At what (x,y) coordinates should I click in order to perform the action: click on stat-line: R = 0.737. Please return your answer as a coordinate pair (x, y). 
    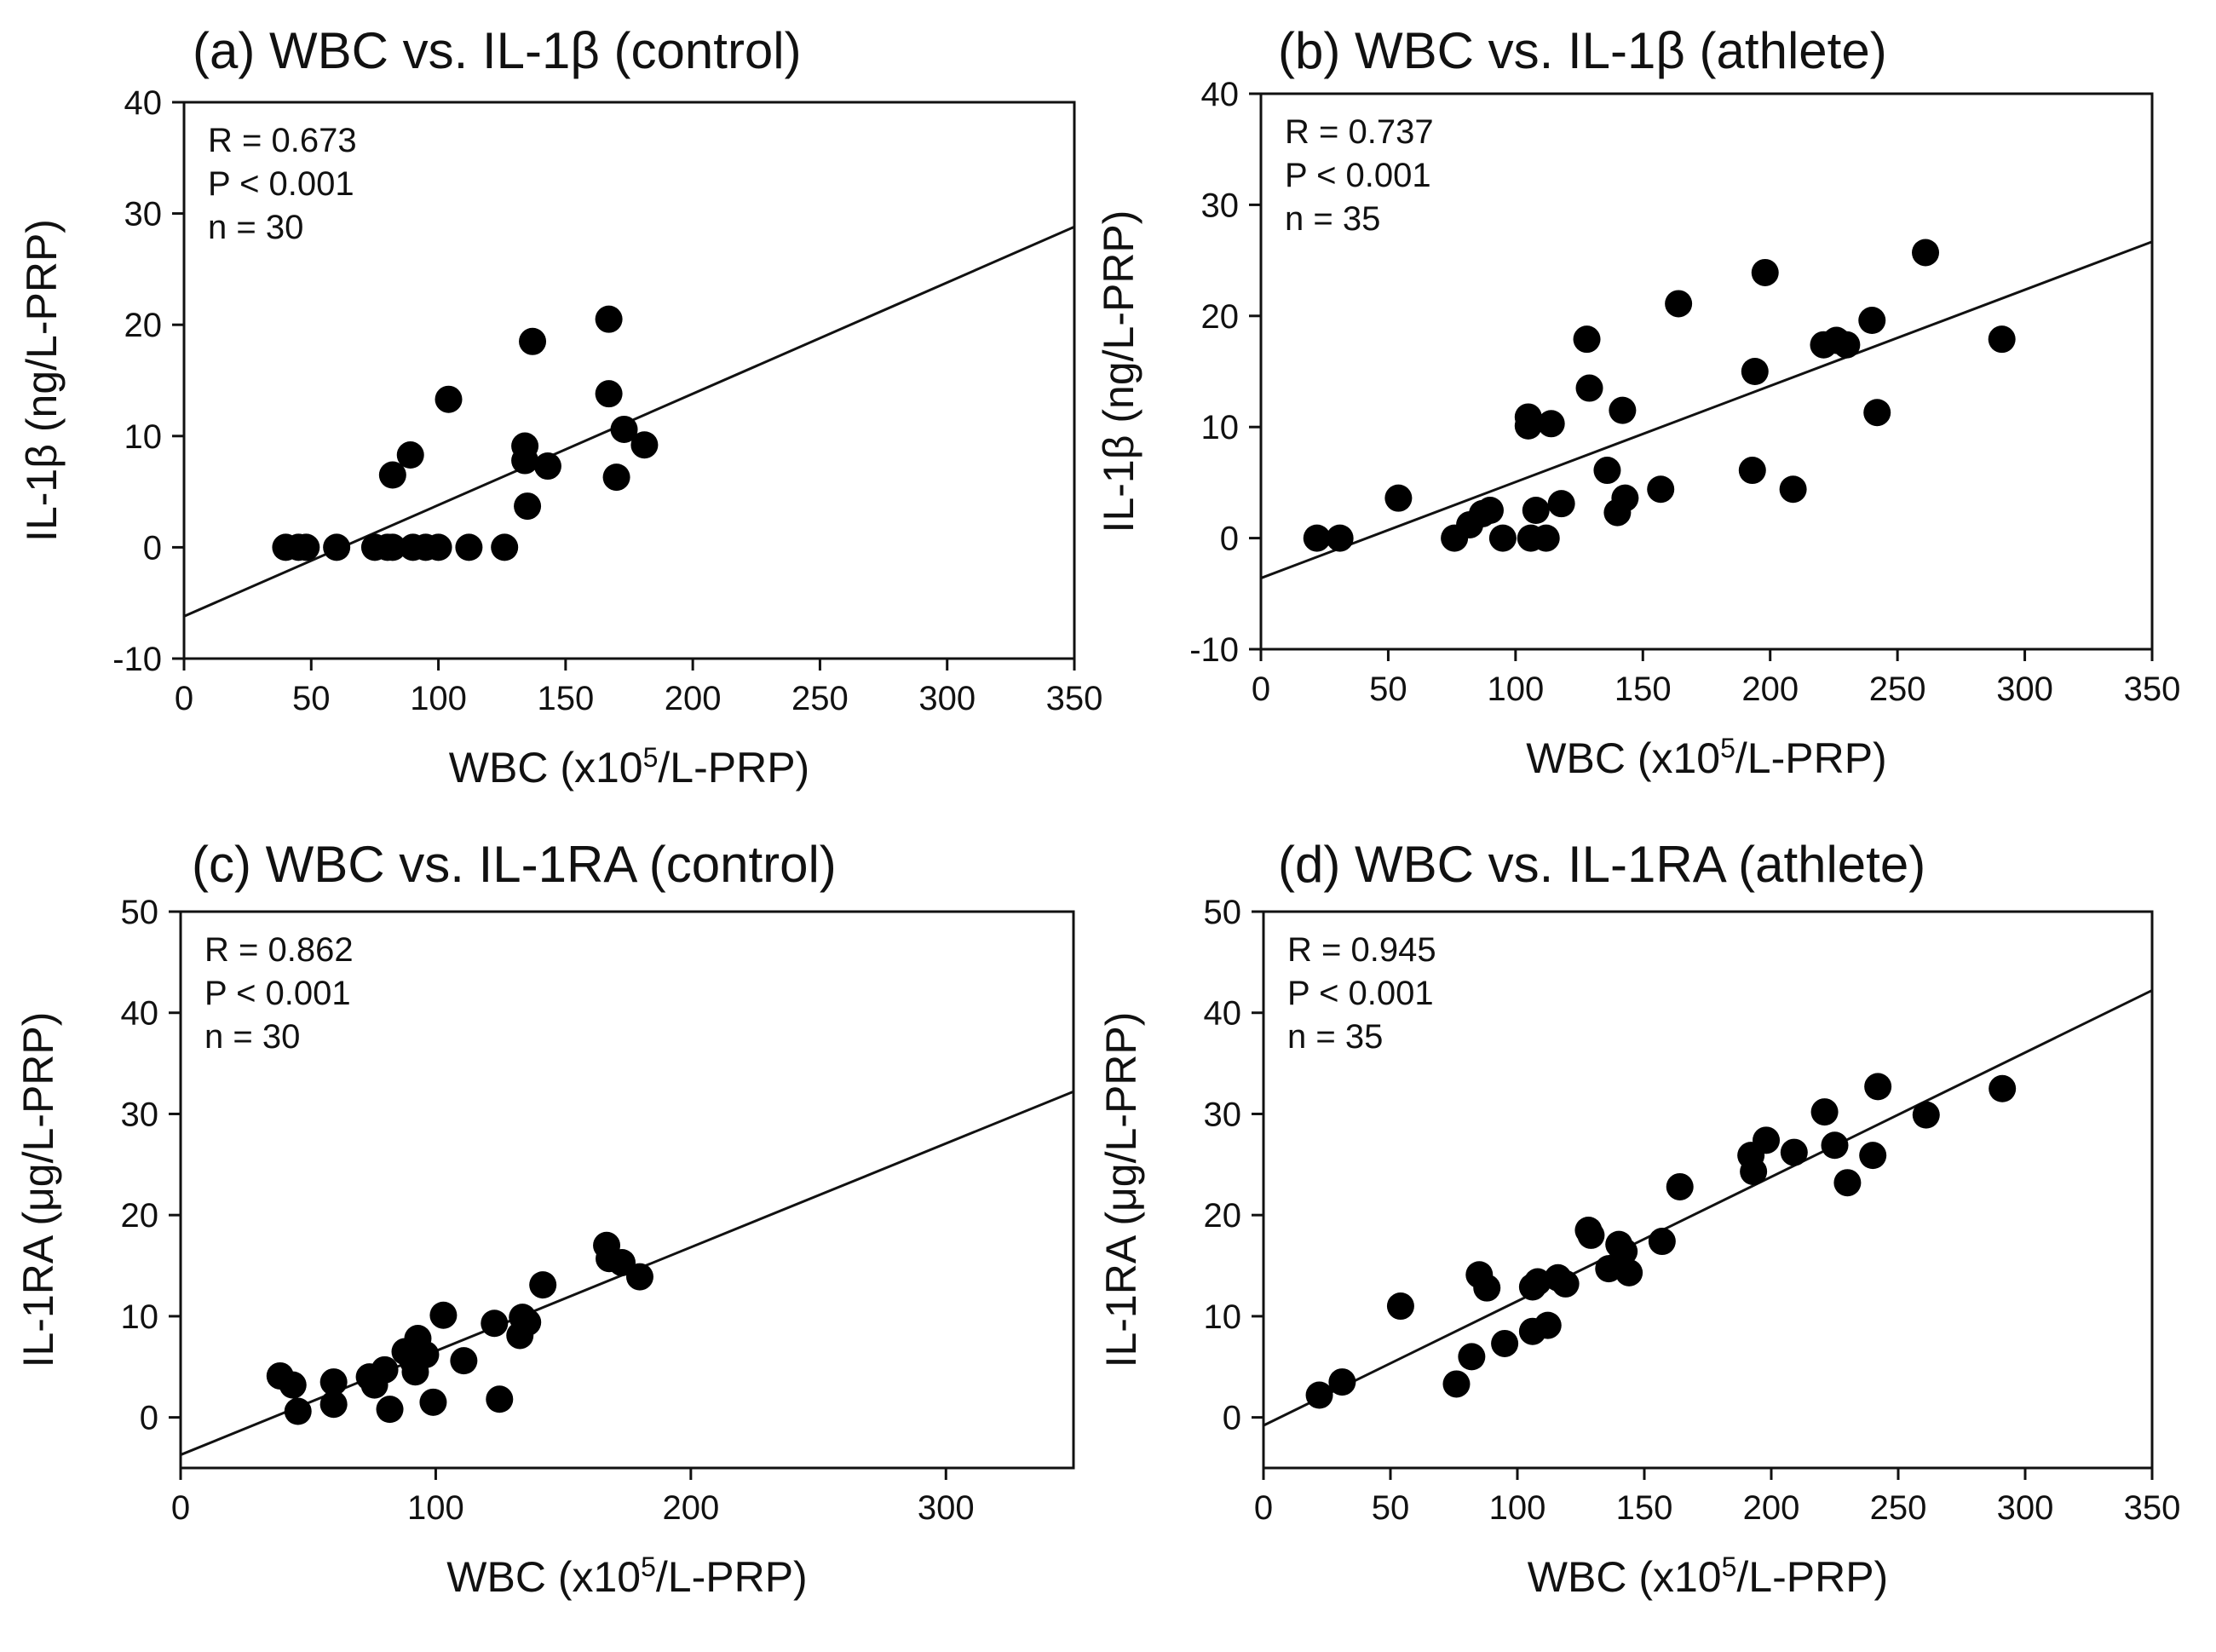
    Looking at the image, I should click on (1359, 132).